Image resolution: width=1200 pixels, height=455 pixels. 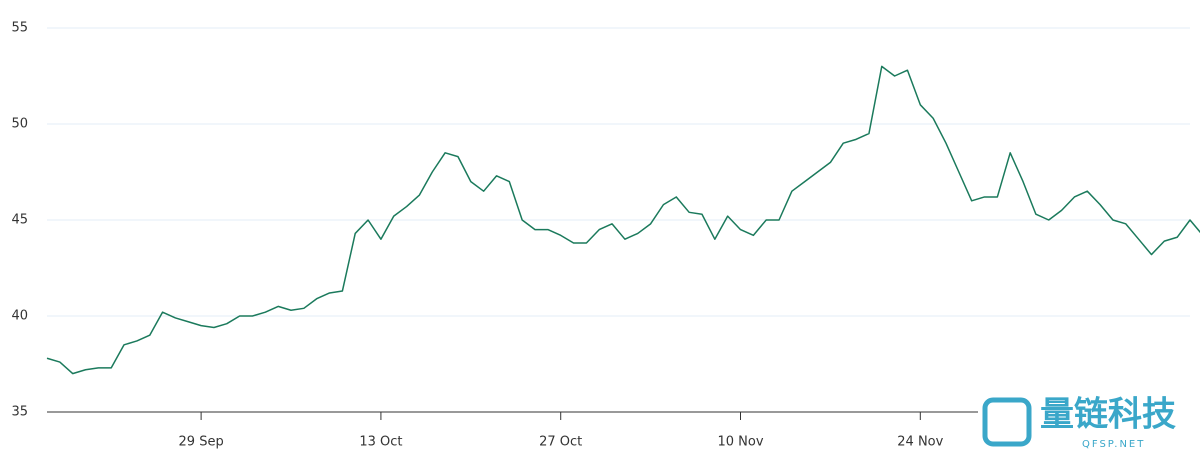 What do you see at coordinates (1108, 415) in the screenshot?
I see `watermark-title: 量链科技` at bounding box center [1108, 415].